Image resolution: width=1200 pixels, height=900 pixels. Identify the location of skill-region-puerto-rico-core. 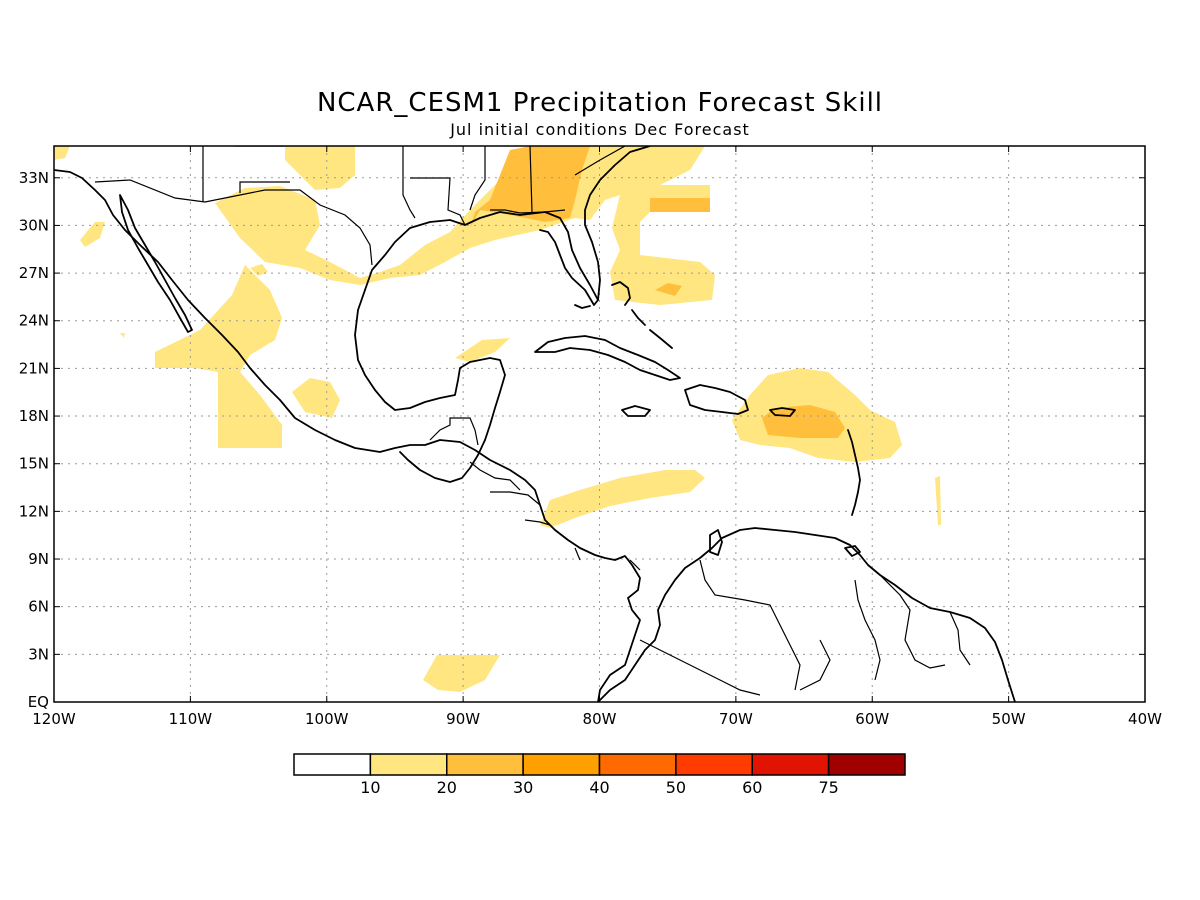
(803, 421).